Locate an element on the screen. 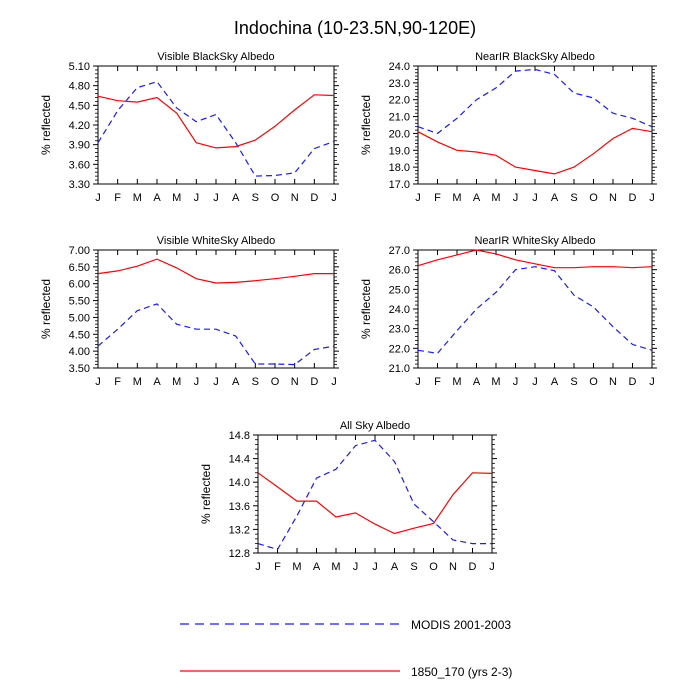  y-tick-label: 14.8 is located at coordinates (239, 436).